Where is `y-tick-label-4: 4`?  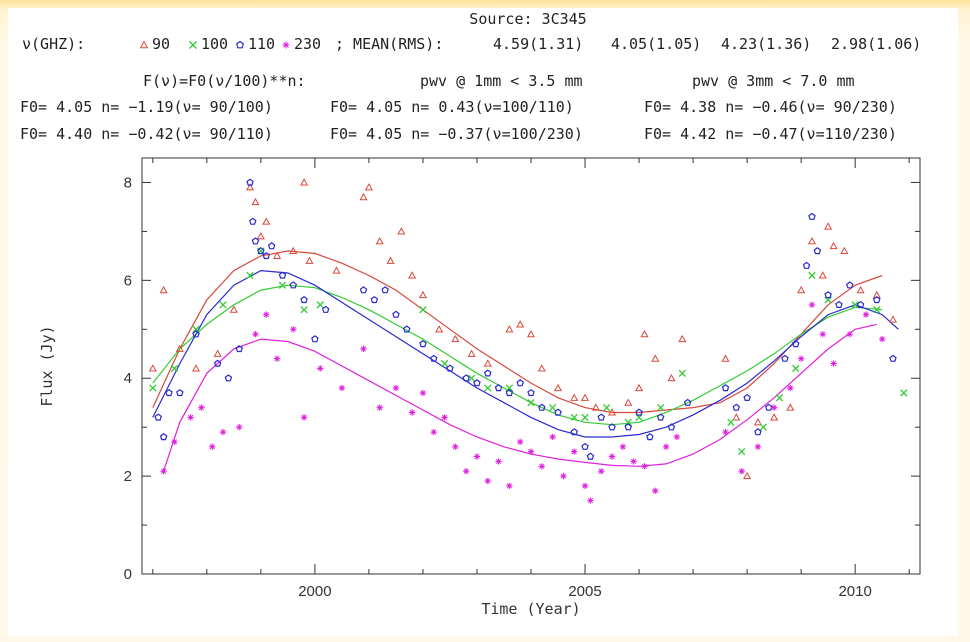
y-tick-label-4: 4 is located at coordinates (128, 378).